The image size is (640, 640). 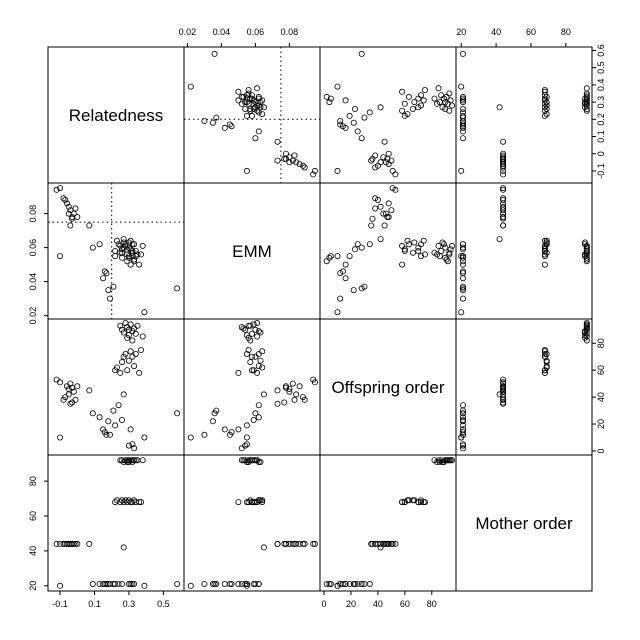 I want to click on tick-label-emm: 0.08, so click(x=290, y=32).